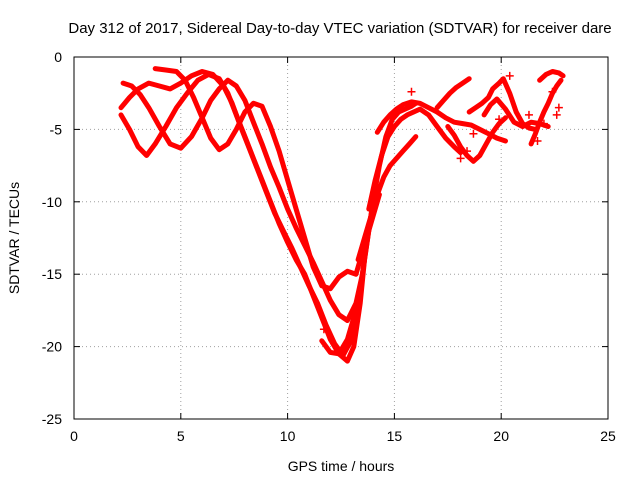 This screenshot has height=480, width=640. I want to click on y-tick-label: -15, so click(52, 274).